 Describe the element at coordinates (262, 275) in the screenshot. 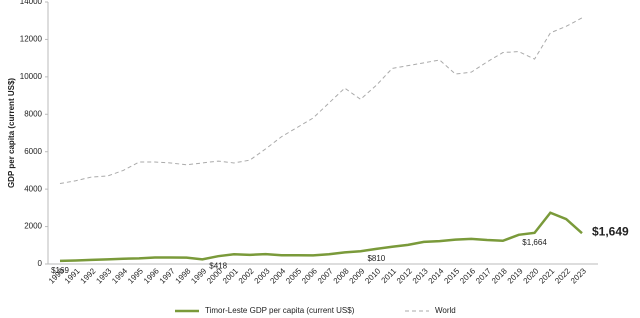

I see `x-tick-label: 2003` at that location.